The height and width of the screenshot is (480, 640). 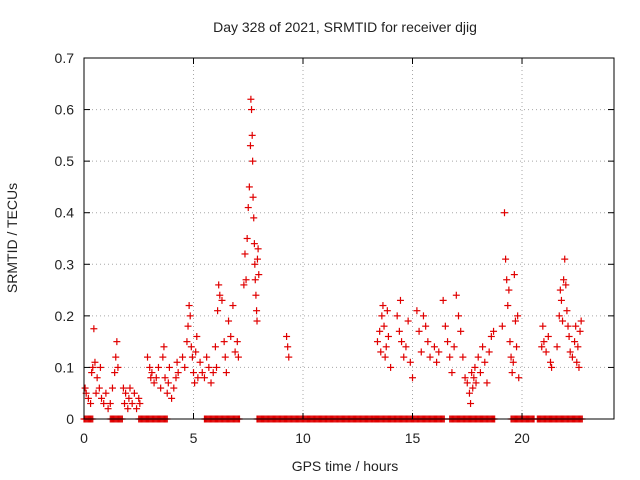 I want to click on y-tick-label: 0.4, so click(x=65, y=213).